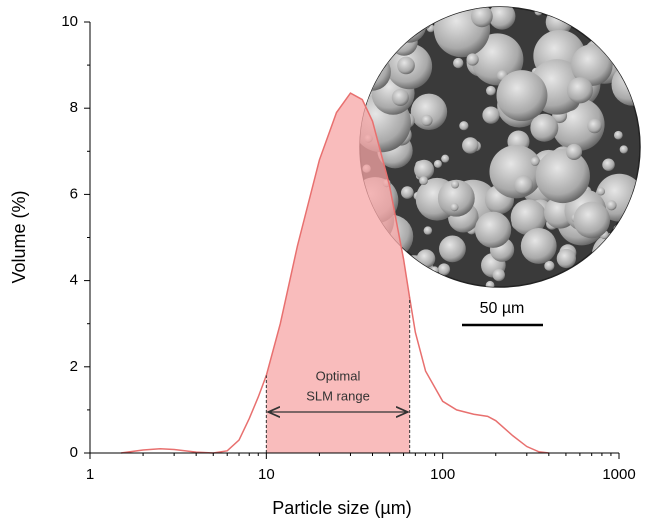 The height and width of the screenshot is (524, 645). What do you see at coordinates (618, 474) in the screenshot?
I see `x-tick-label: 1000` at bounding box center [618, 474].